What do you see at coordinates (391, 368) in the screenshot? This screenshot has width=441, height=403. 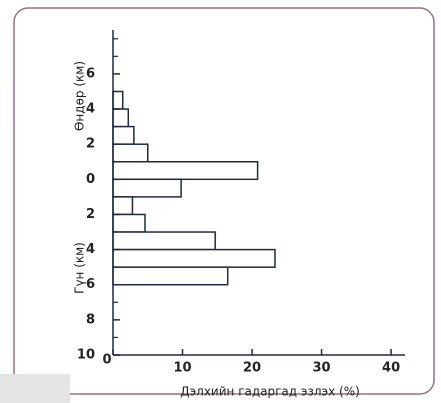 I see `x-tick-label: 40` at bounding box center [391, 368].